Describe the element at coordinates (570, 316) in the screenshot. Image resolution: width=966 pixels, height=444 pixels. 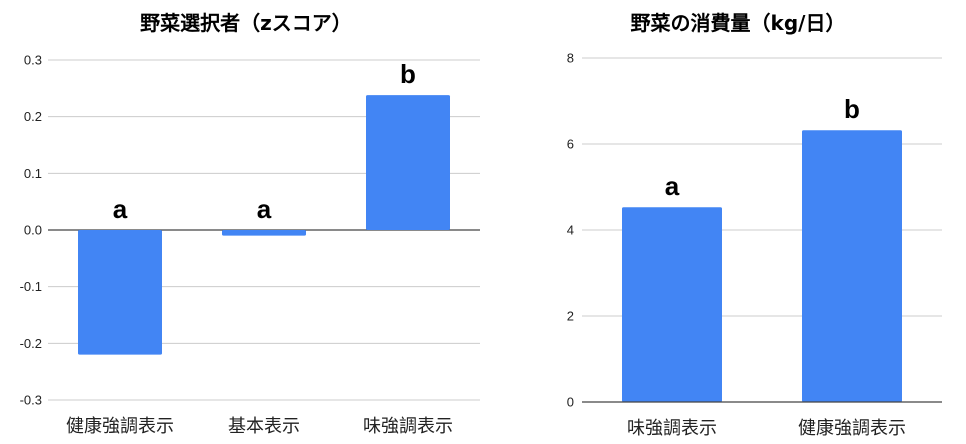
I see `y-tick-label: 2` at that location.